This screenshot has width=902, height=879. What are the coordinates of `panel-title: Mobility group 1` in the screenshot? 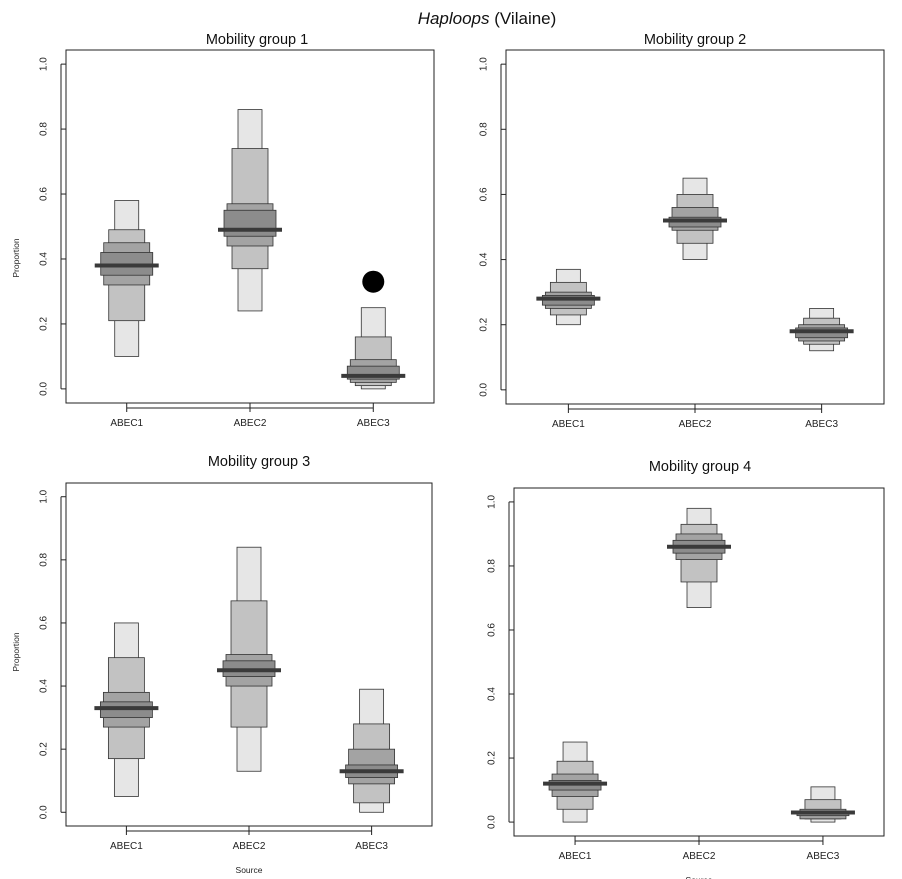 It's located at (257, 40).